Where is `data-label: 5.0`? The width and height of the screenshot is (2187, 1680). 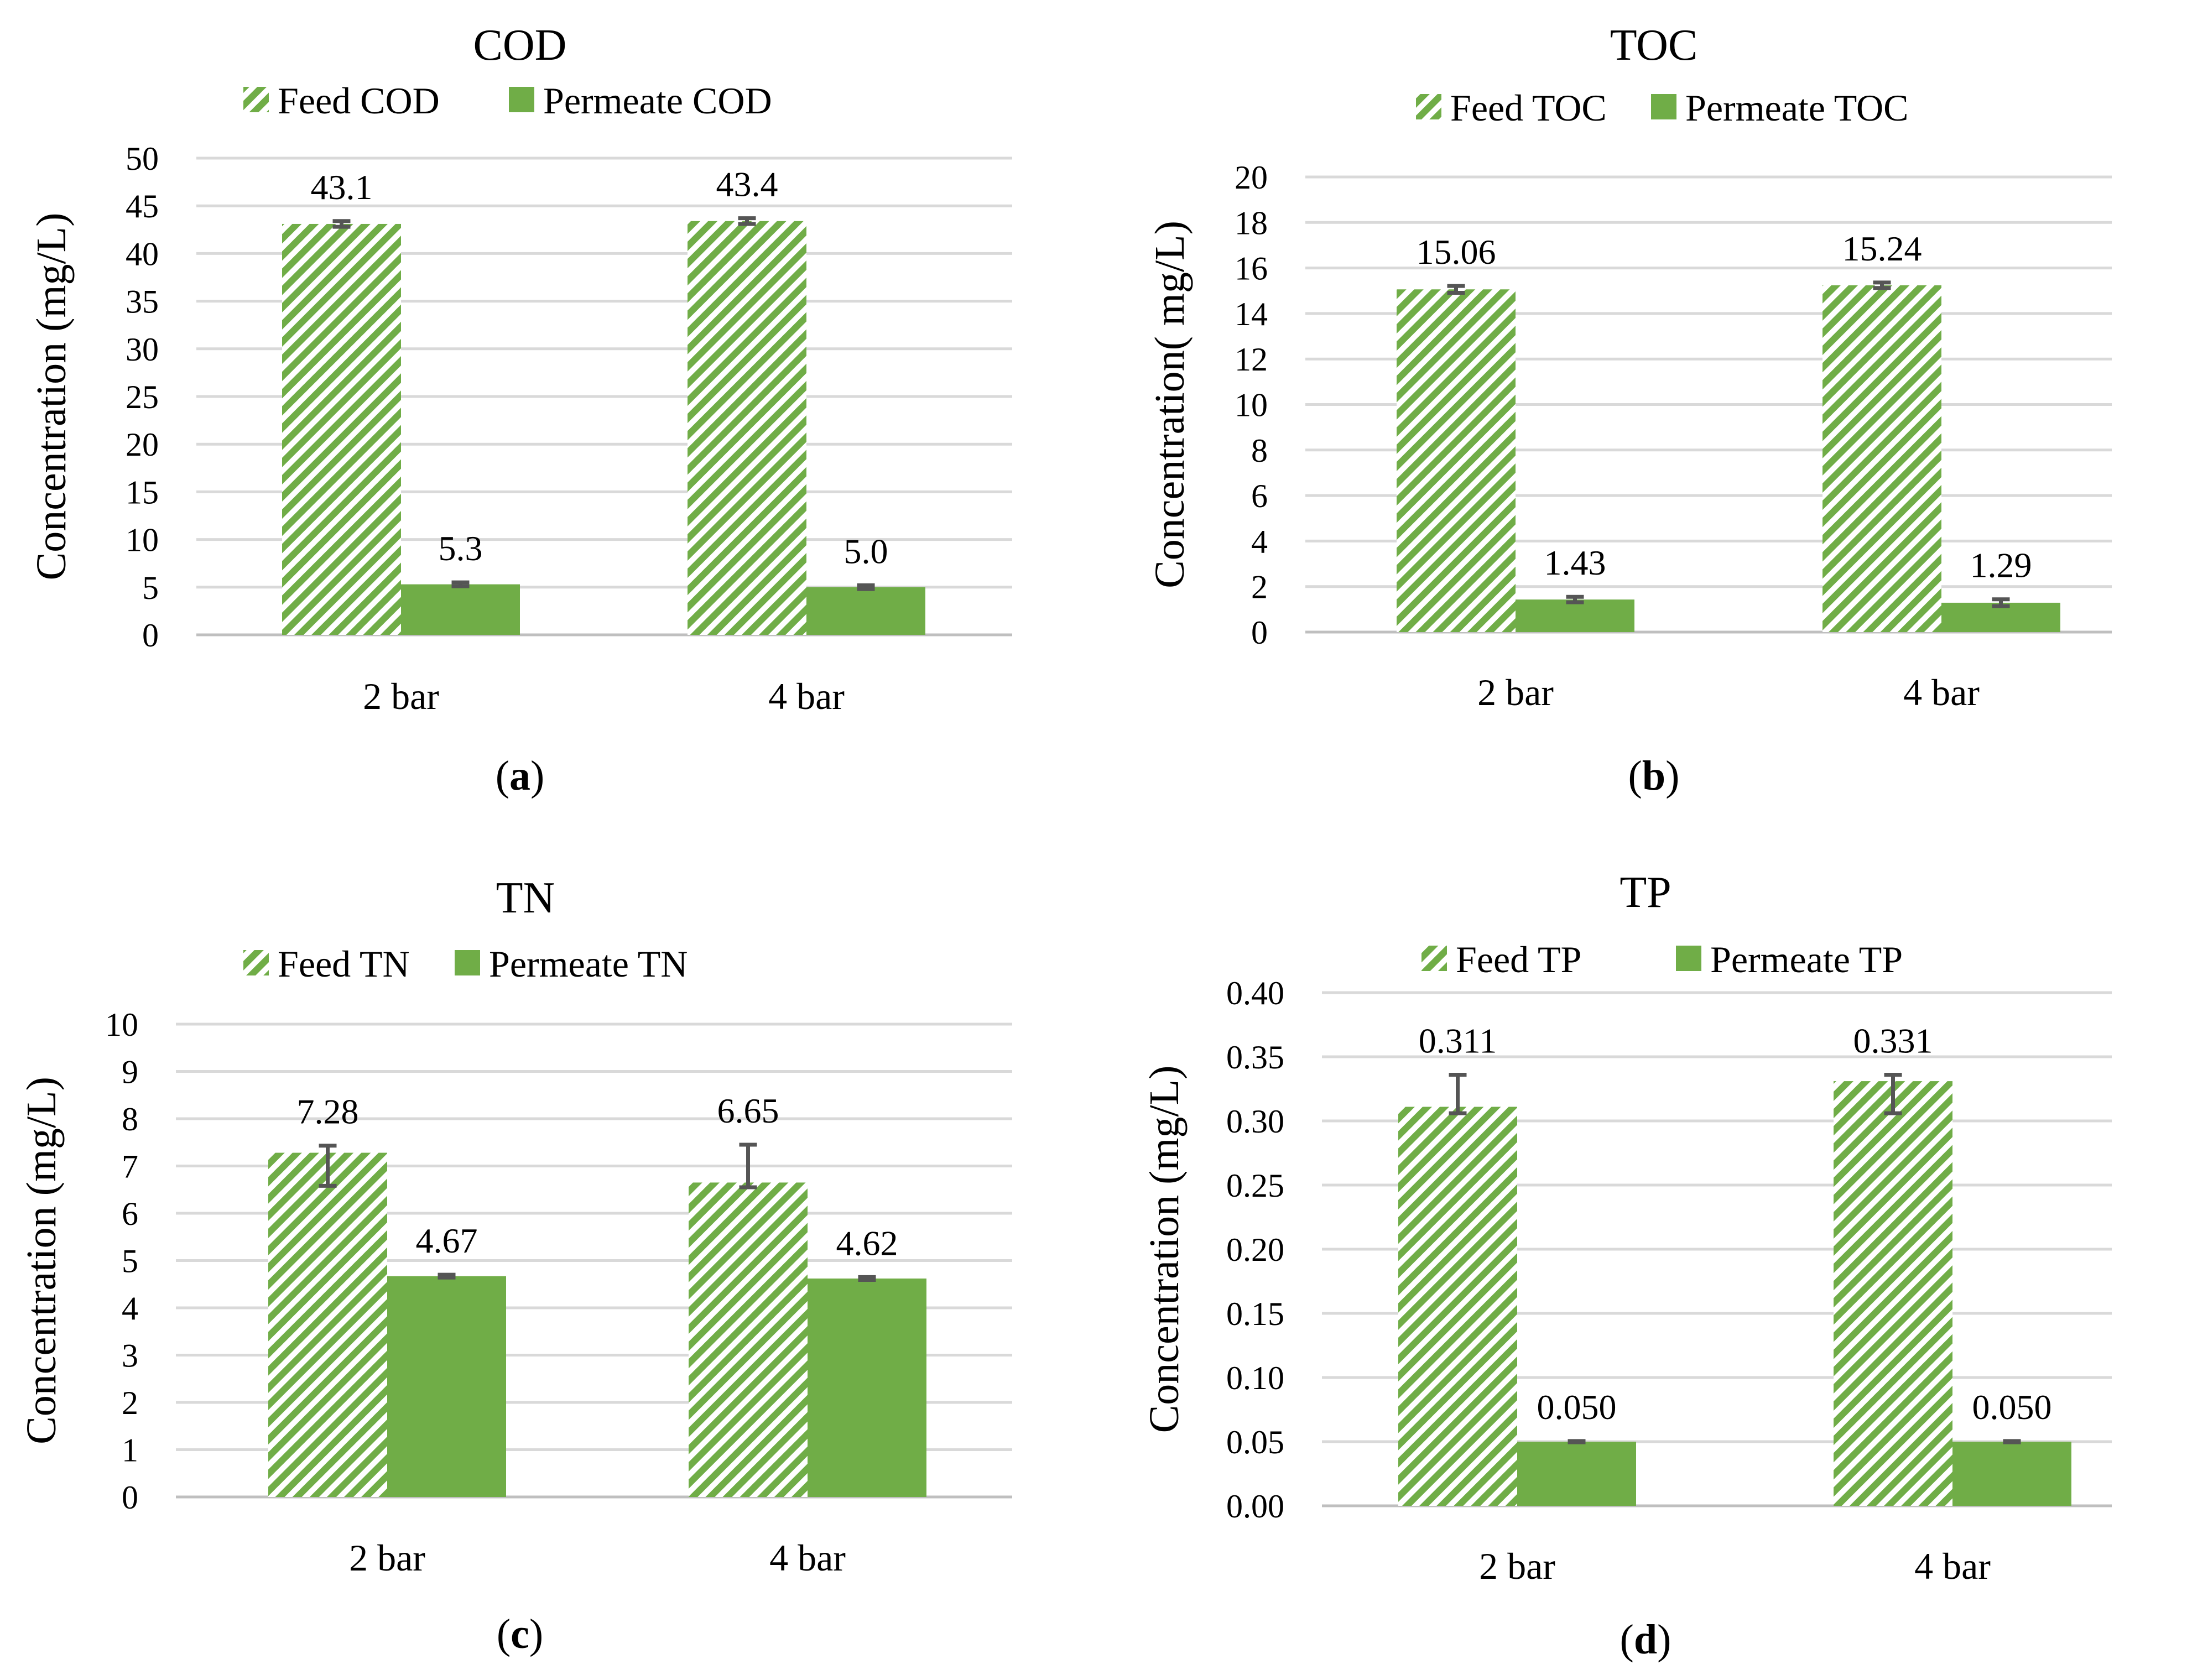 data-label: 5.0 is located at coordinates (866, 551).